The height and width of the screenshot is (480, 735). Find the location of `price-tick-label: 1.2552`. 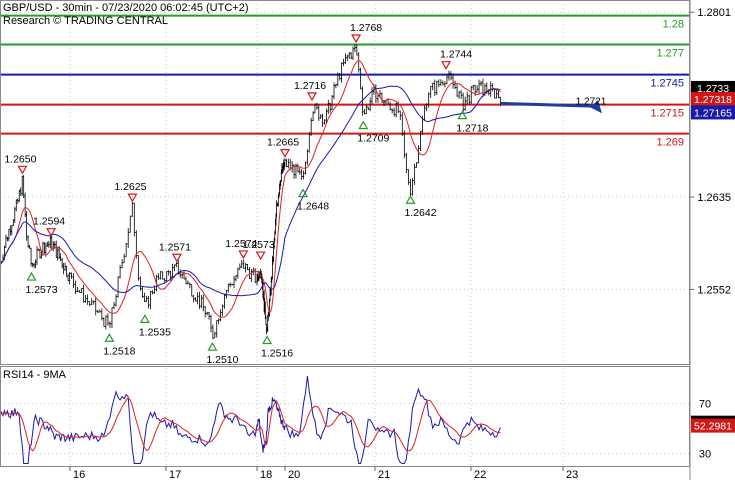

price-tick-label: 1.2552 is located at coordinates (714, 290).